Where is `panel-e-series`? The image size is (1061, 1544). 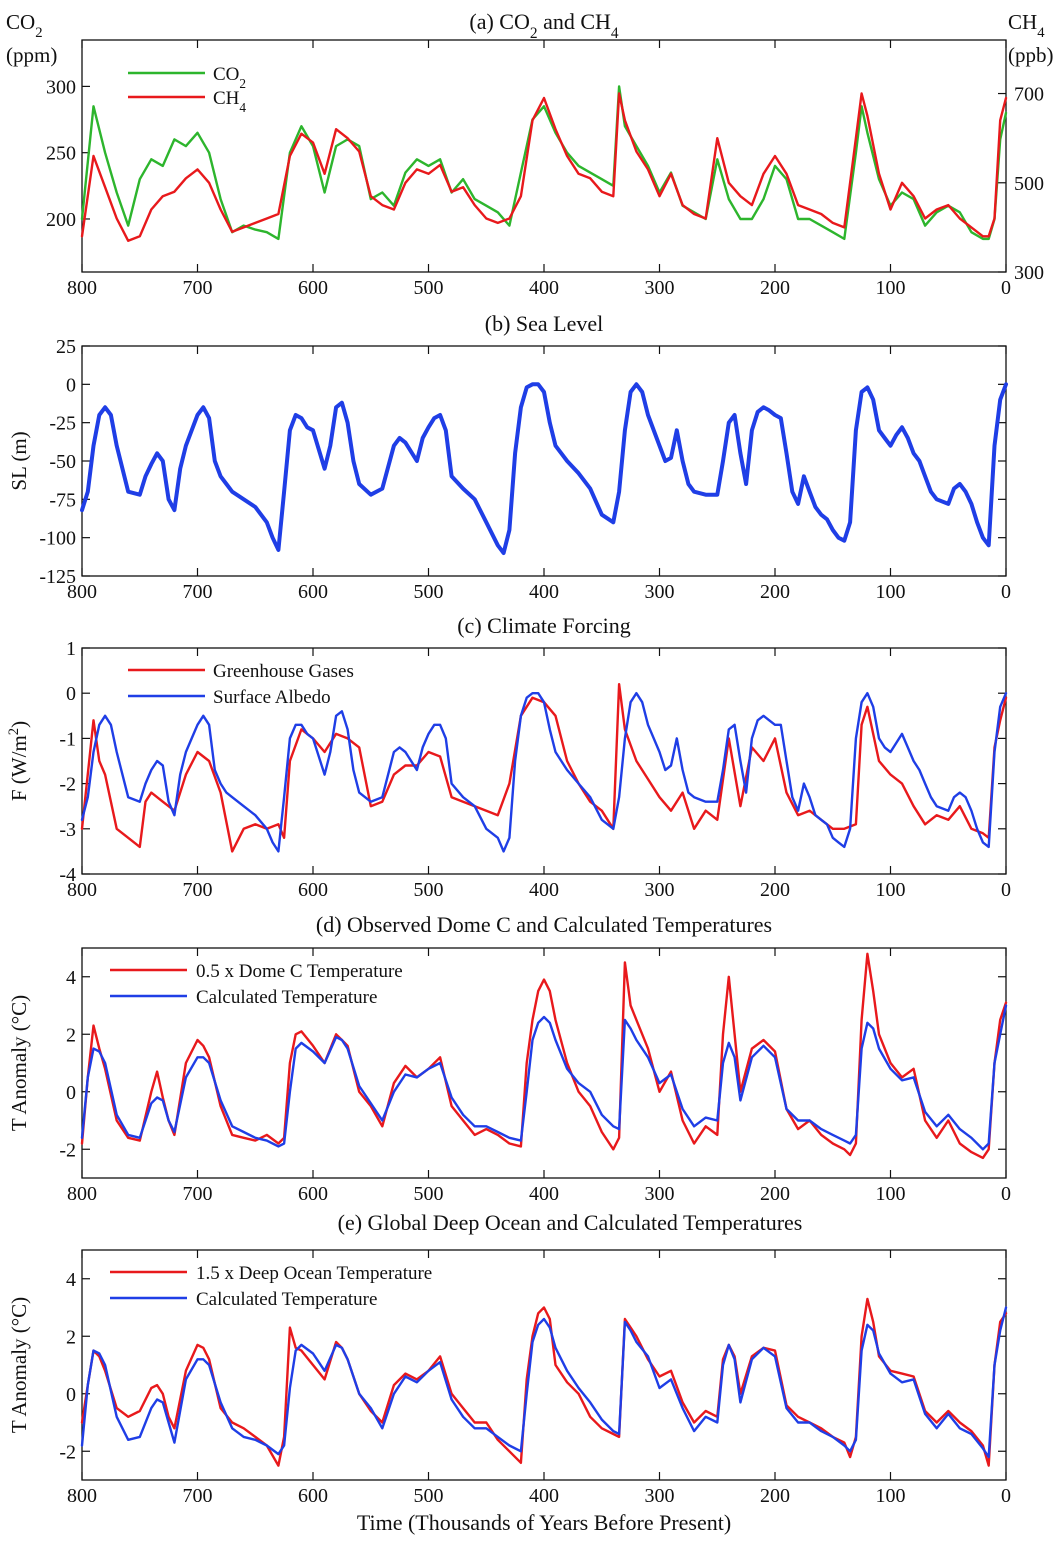 panel-e-series is located at coordinates (544, 1382).